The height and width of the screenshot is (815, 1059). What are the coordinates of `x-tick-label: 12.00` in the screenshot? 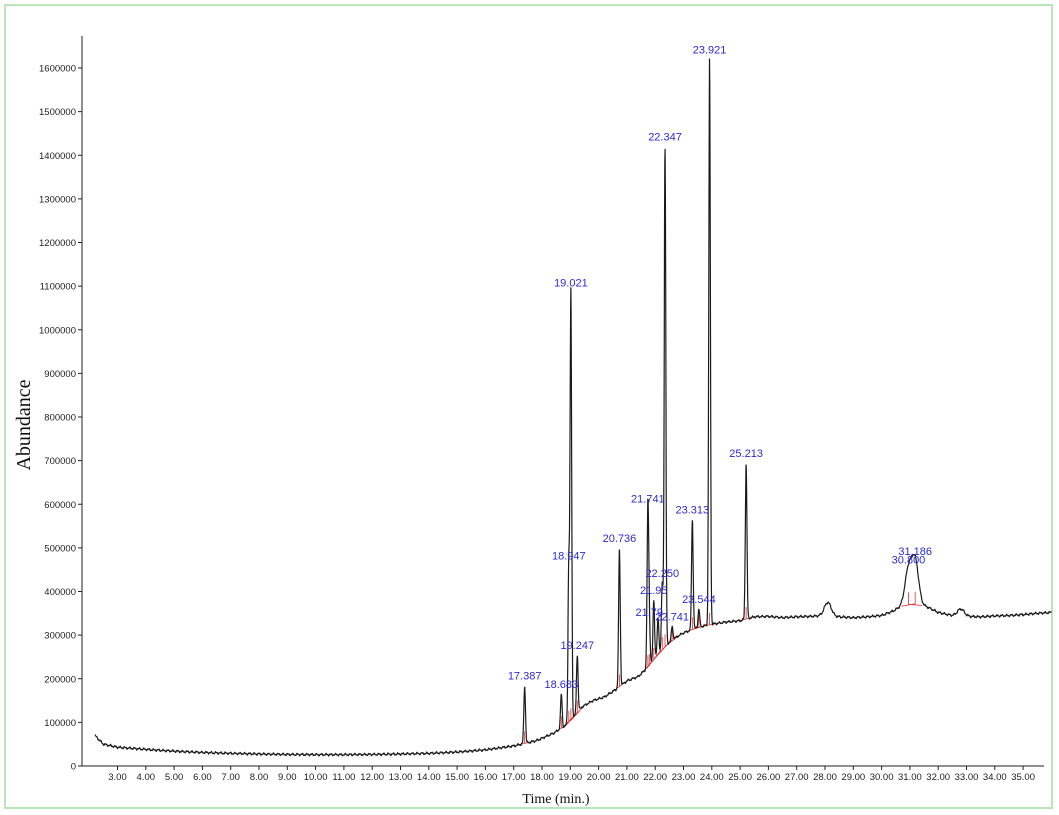 It's located at (372, 777).